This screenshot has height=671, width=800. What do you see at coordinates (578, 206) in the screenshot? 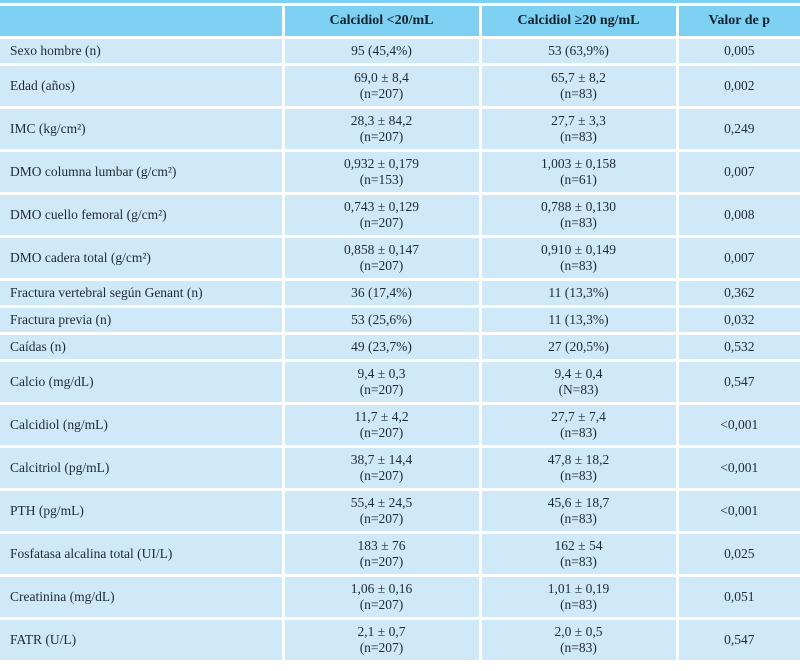
I see `value-line: 0,788 ± 0,130` at bounding box center [578, 206].